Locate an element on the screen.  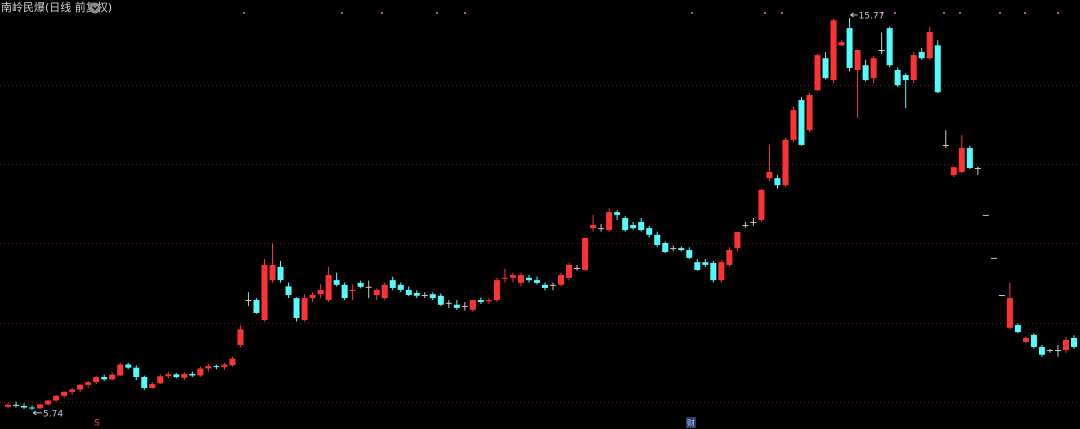
max-pointer-head is located at coordinates (852, 15).